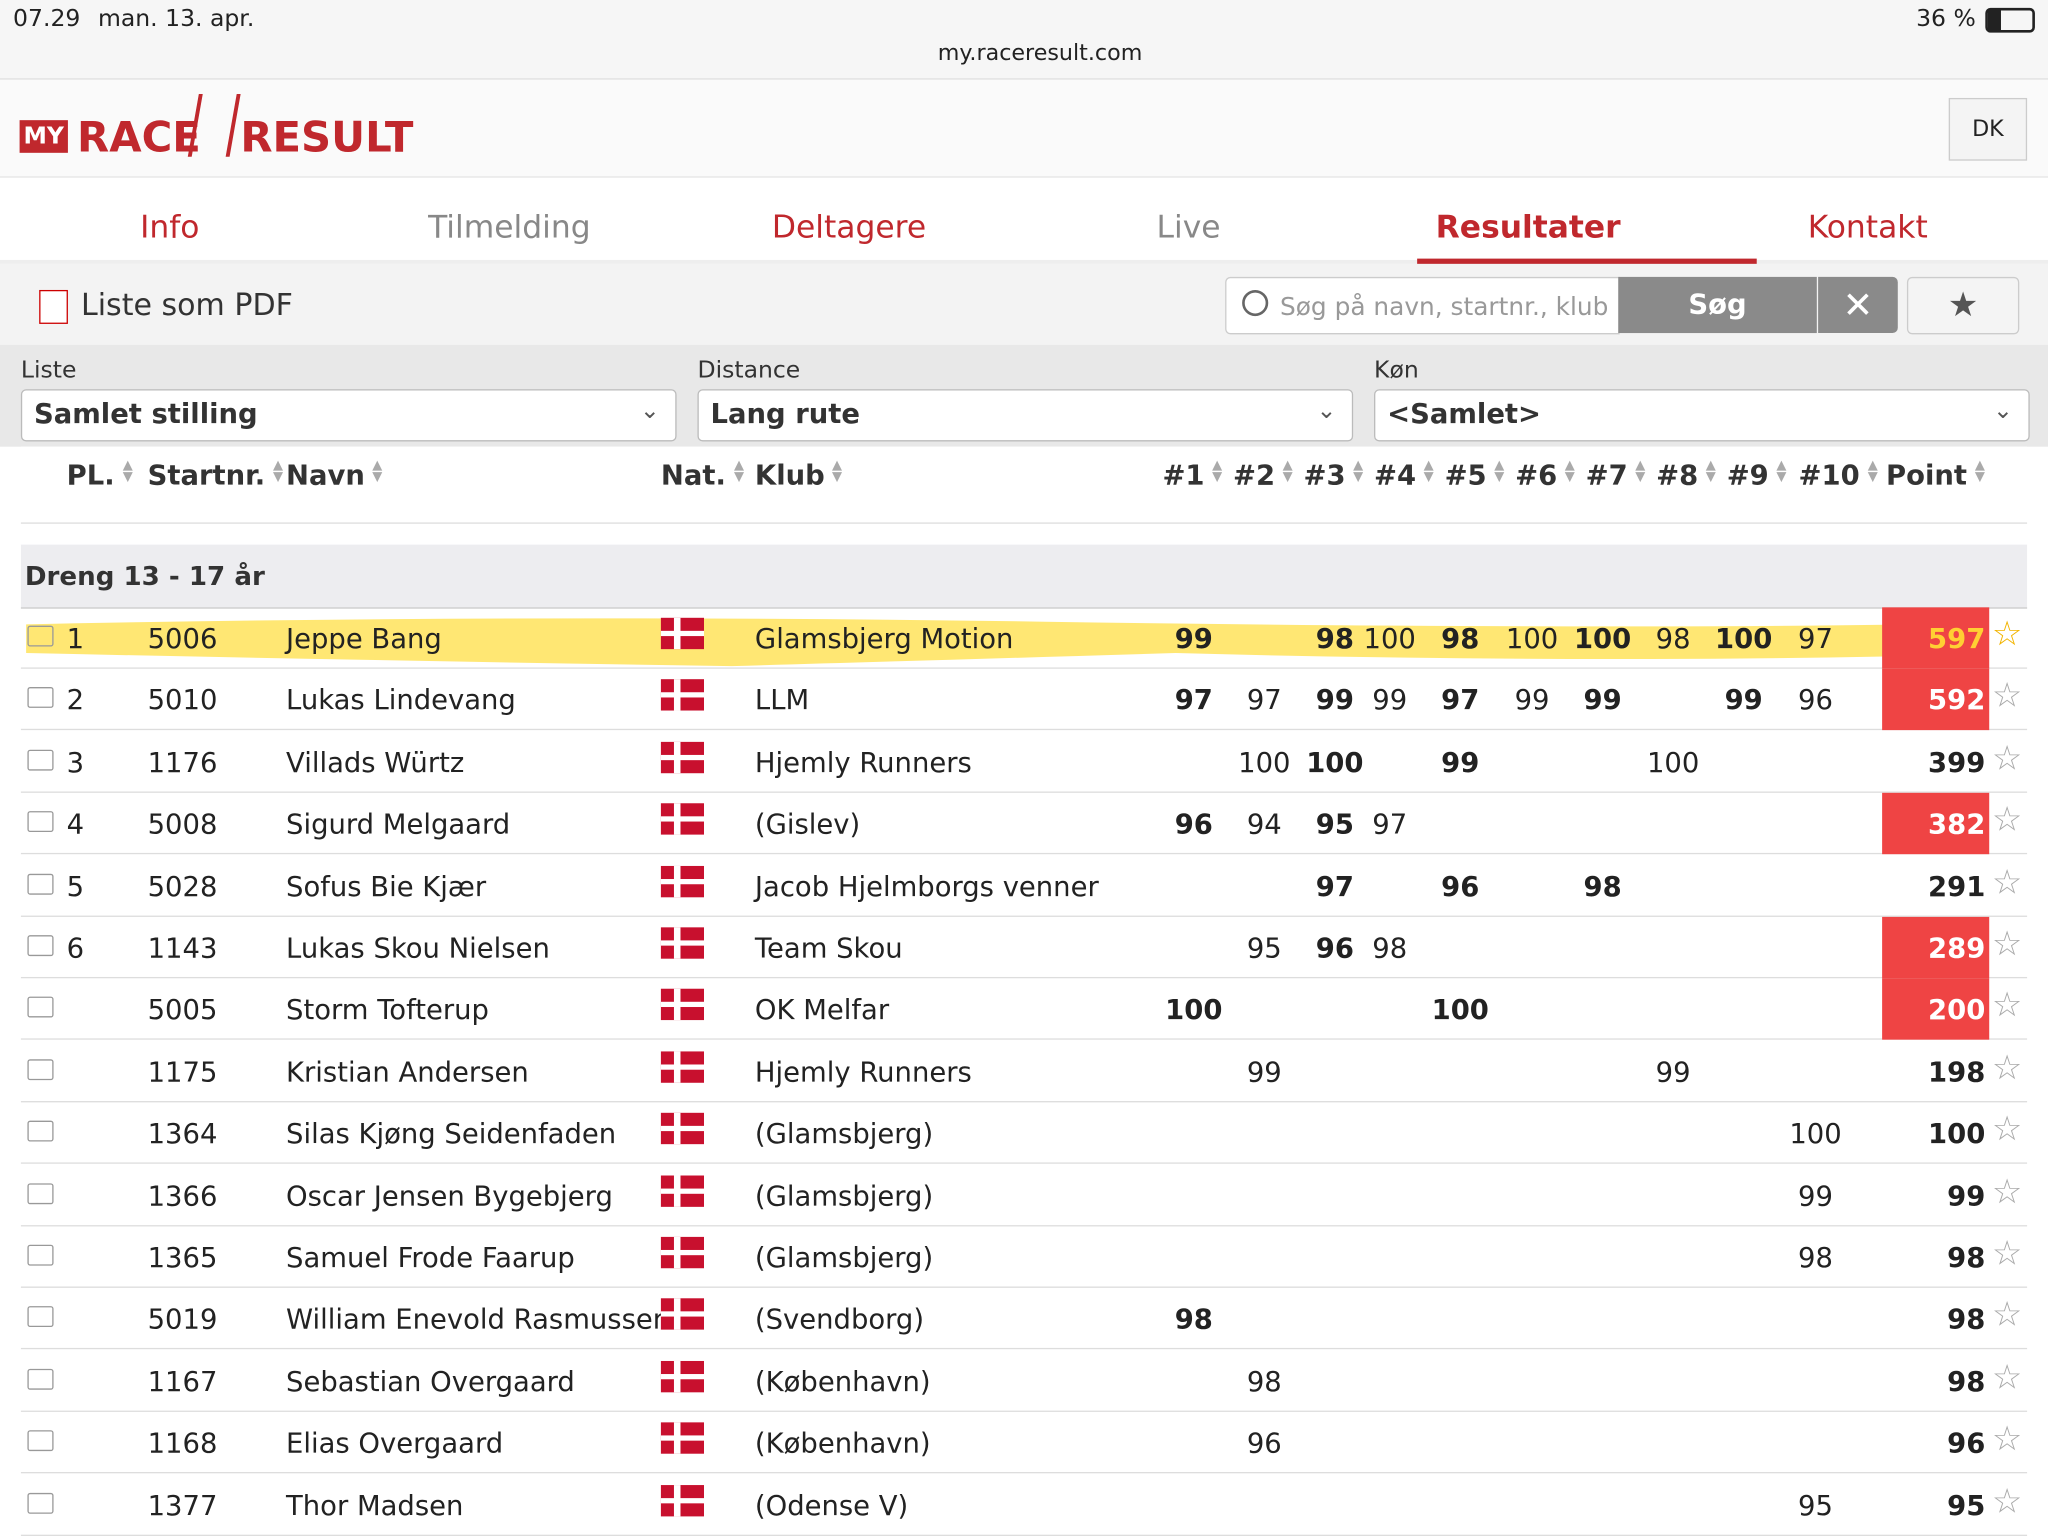  I want to click on pdf-link: Liste som PDF, so click(186, 305).